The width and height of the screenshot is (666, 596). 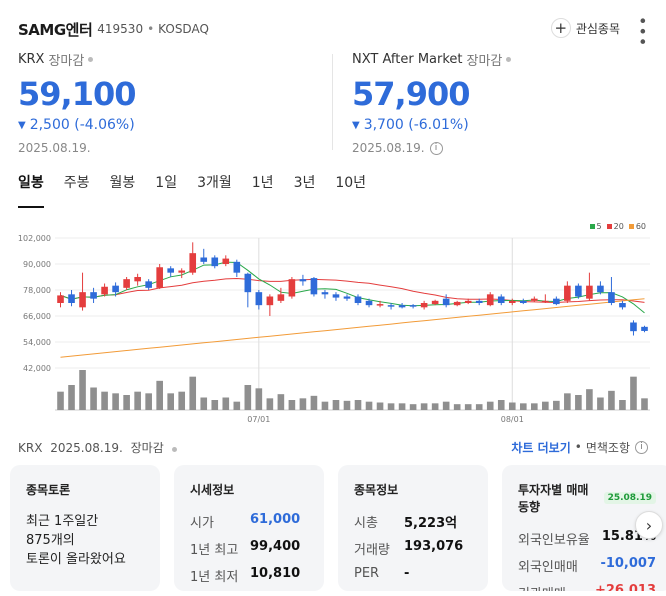 I want to click on more-vertical-icon: •••, so click(x=642, y=32).